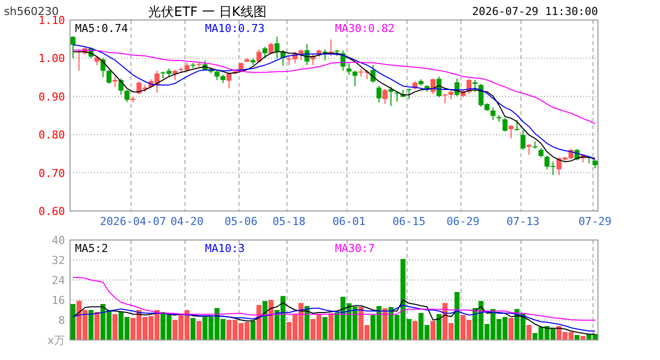  Describe the element at coordinates (595, 221) in the screenshot. I see `x-tick-label: 07-29` at that location.